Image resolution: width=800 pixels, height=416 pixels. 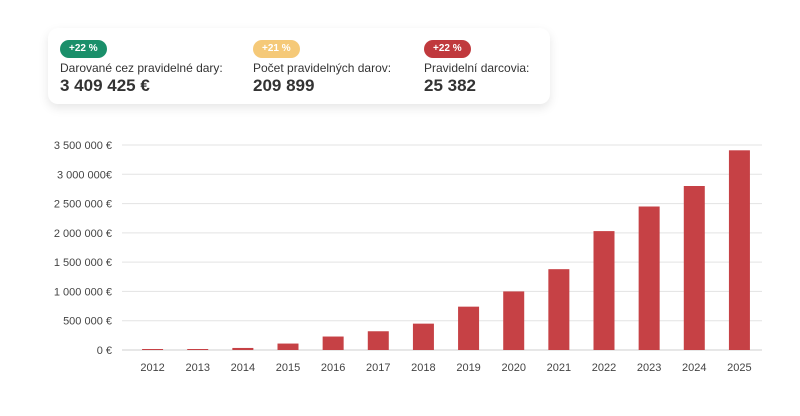 I want to click on x-tick-label: 2024, so click(x=694, y=368).